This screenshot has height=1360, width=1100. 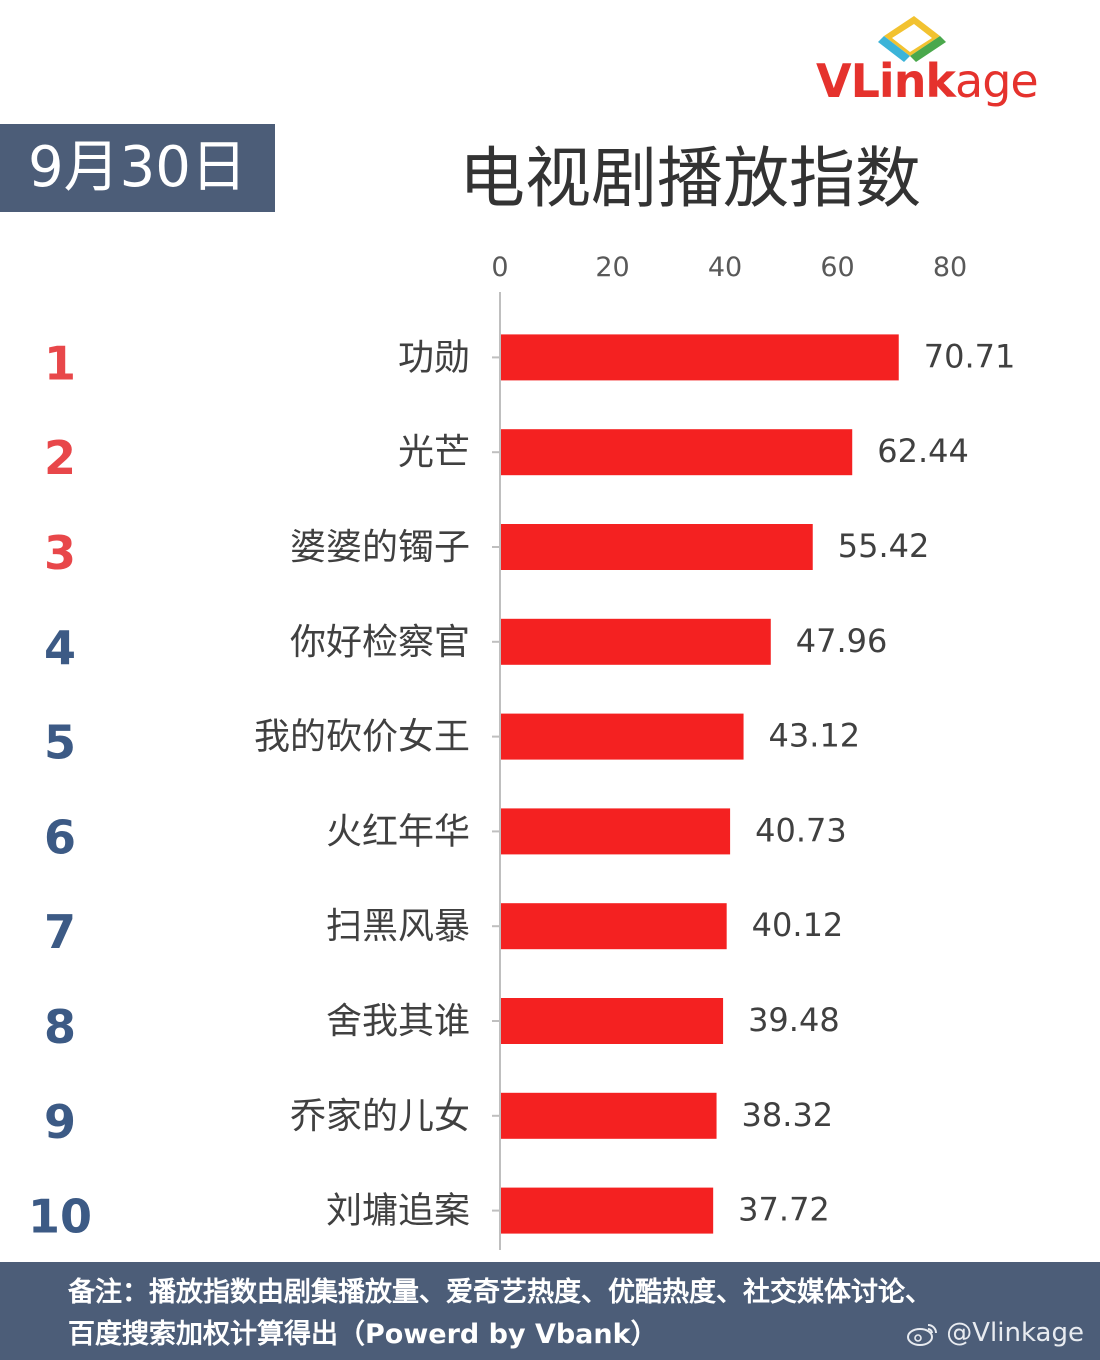 What do you see at coordinates (903, 81) in the screenshot?
I see `logo-letters-link: Link` at bounding box center [903, 81].